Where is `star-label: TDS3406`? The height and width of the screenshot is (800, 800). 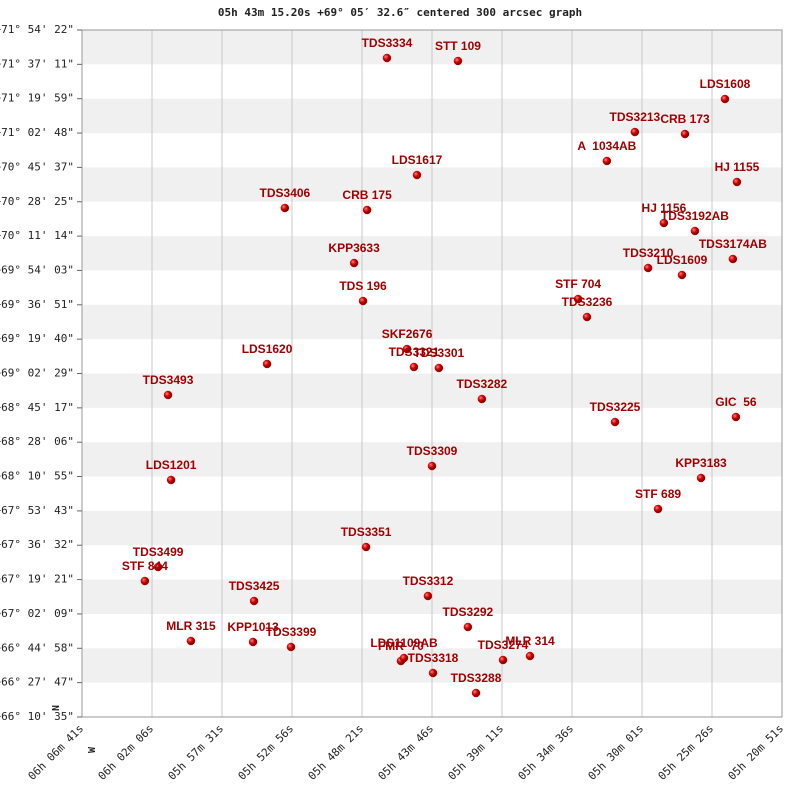
star-label: TDS3406 is located at coordinates (285, 193).